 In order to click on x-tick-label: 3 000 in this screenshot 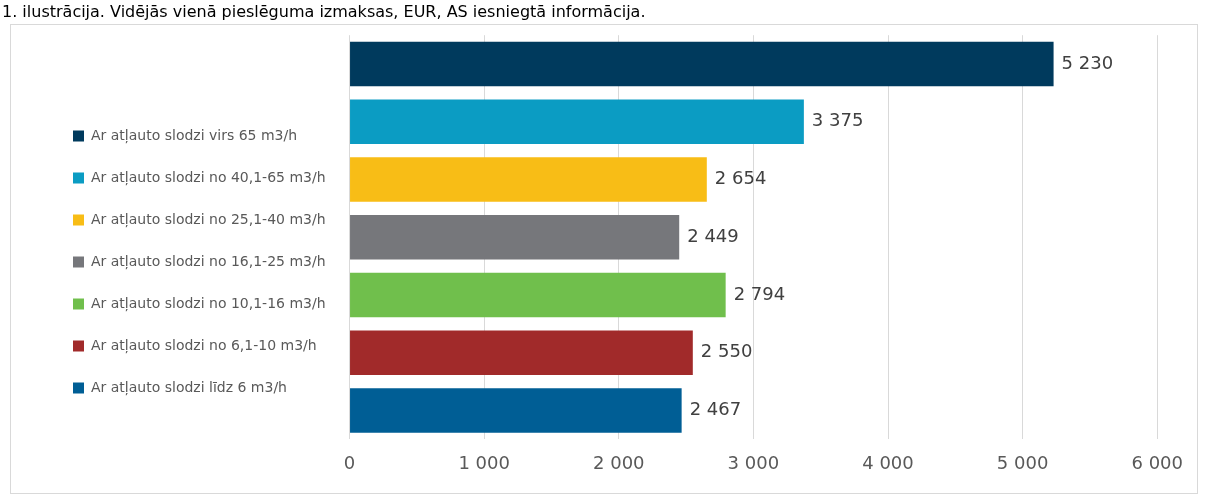, I will do `click(753, 462)`.